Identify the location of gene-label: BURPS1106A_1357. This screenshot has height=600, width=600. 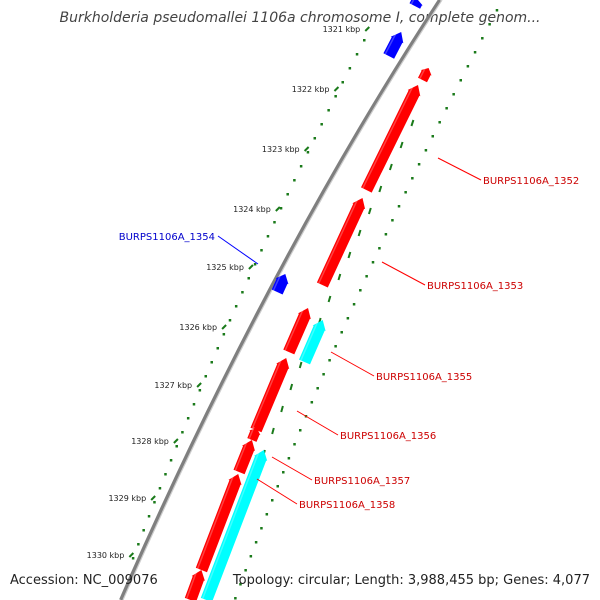
(362, 481).